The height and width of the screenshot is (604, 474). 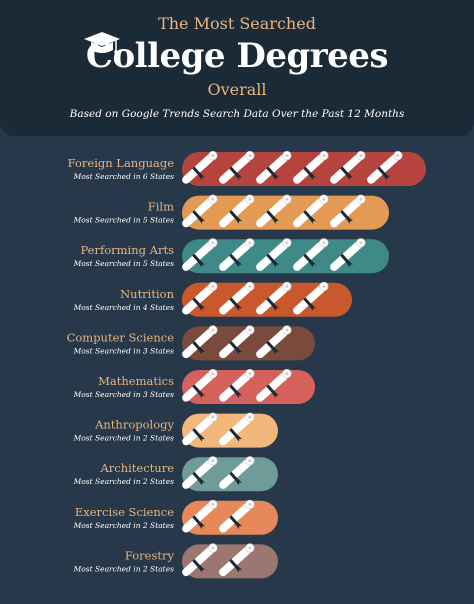 What do you see at coordinates (134, 425) in the screenshot?
I see `category-label: Anthropology` at bounding box center [134, 425].